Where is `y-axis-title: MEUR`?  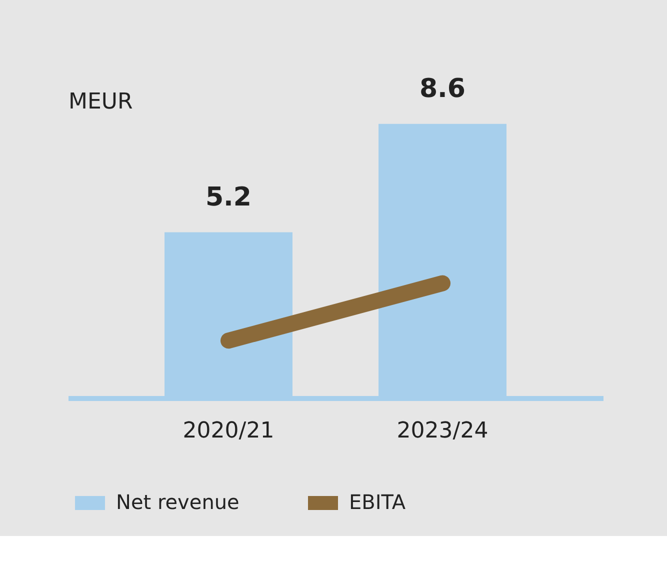
y-axis-title: MEUR is located at coordinates (100, 102).